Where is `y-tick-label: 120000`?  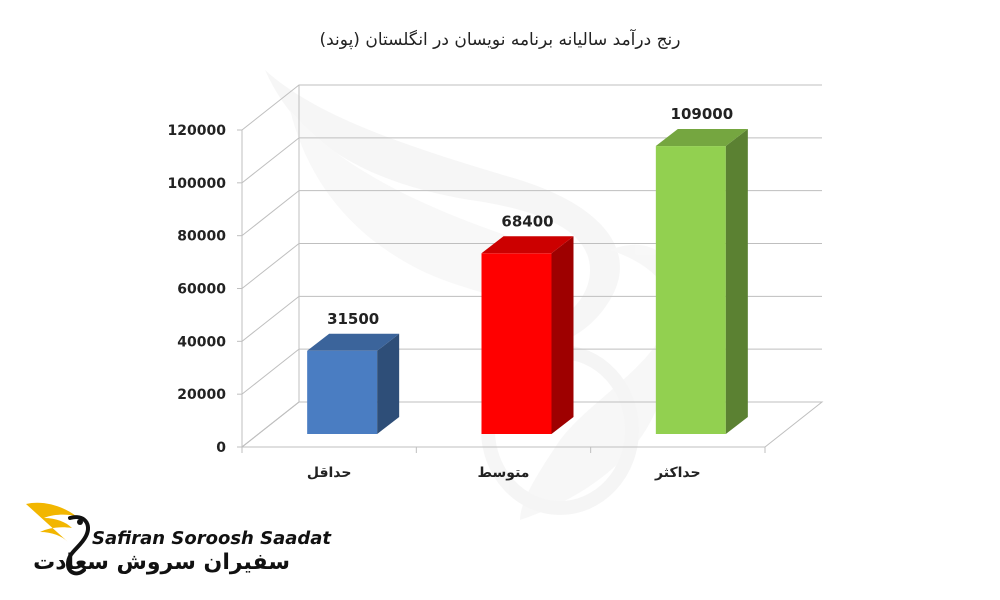
y-tick-label: 120000 is located at coordinates (197, 131).